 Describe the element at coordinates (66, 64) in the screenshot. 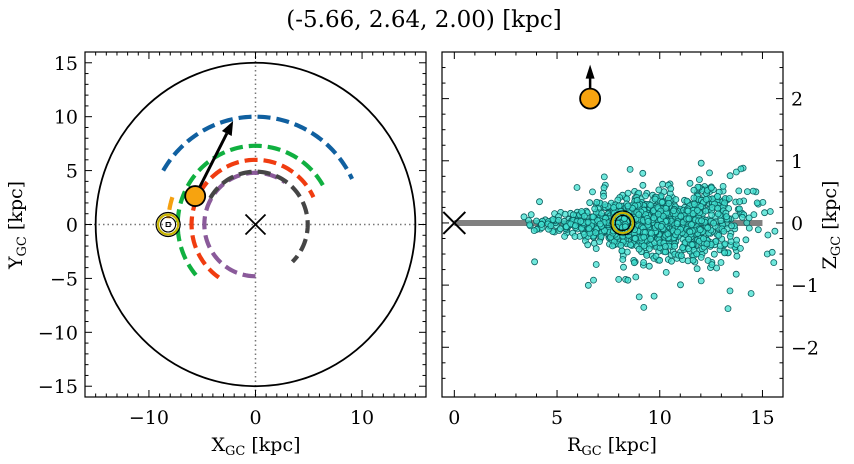

I see `face-on-y-tick-label: 15` at that location.